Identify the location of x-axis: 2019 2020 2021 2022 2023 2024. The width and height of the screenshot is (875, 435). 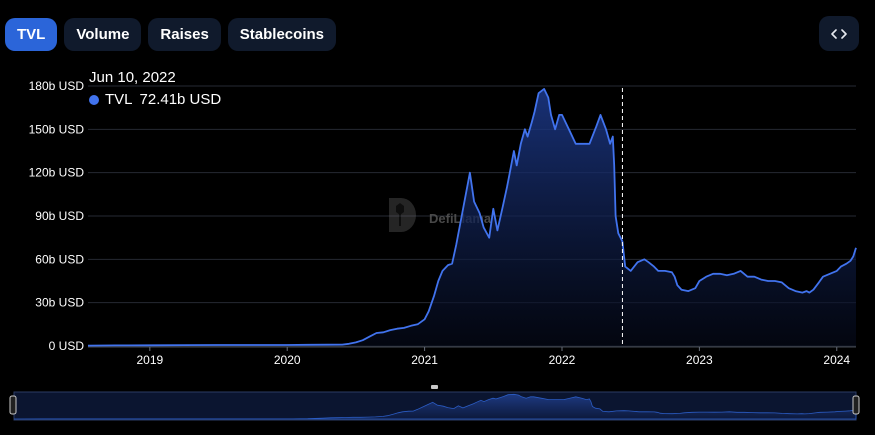
(472, 356).